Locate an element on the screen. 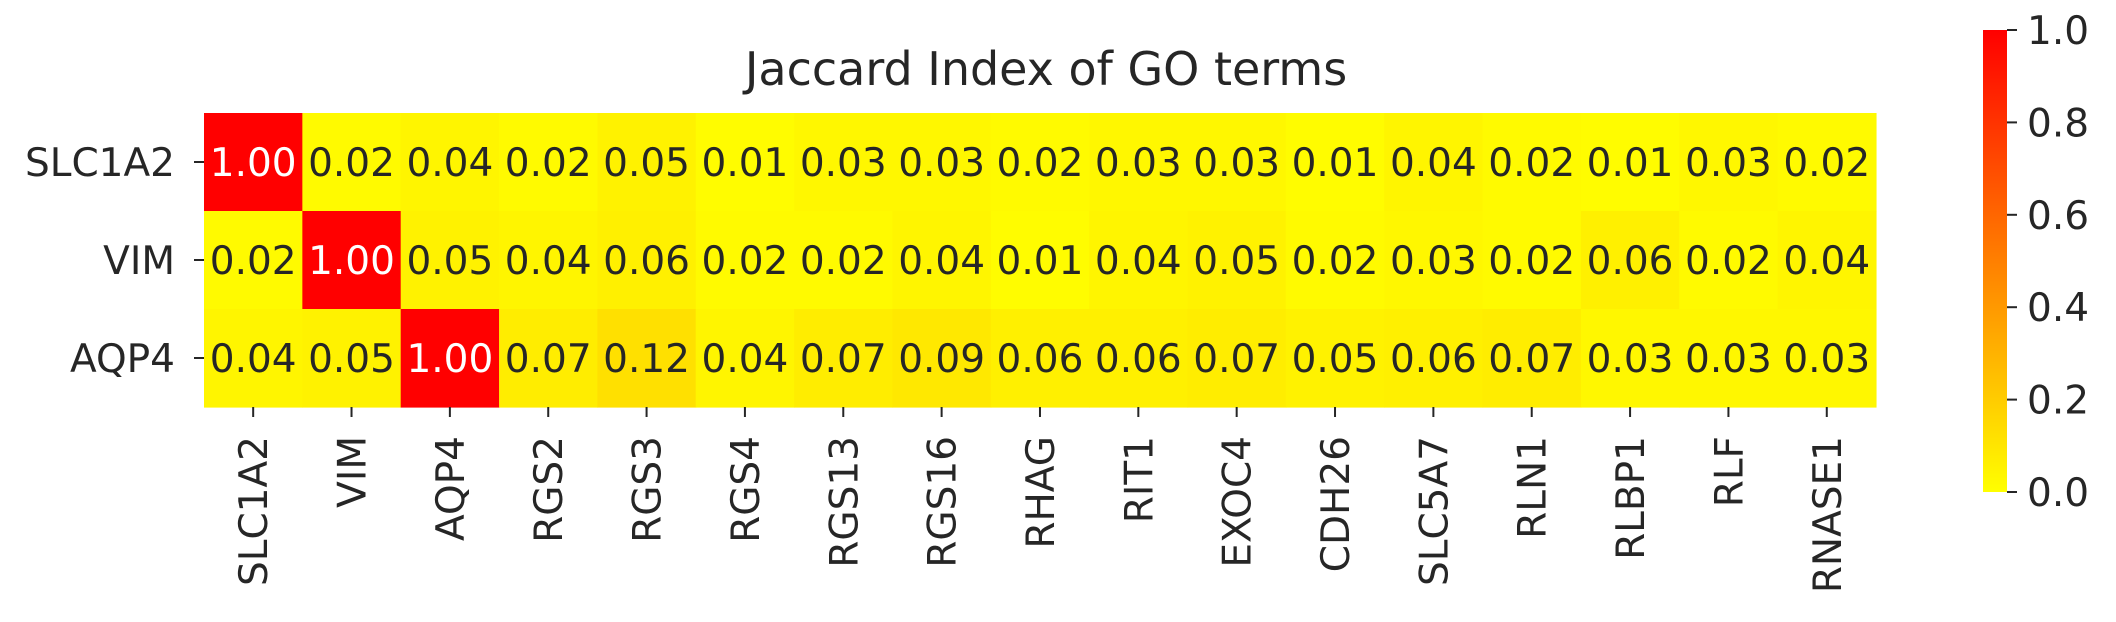 The image size is (2116, 622). colorbar-tick-label: 0.6 is located at coordinates (2058, 216).